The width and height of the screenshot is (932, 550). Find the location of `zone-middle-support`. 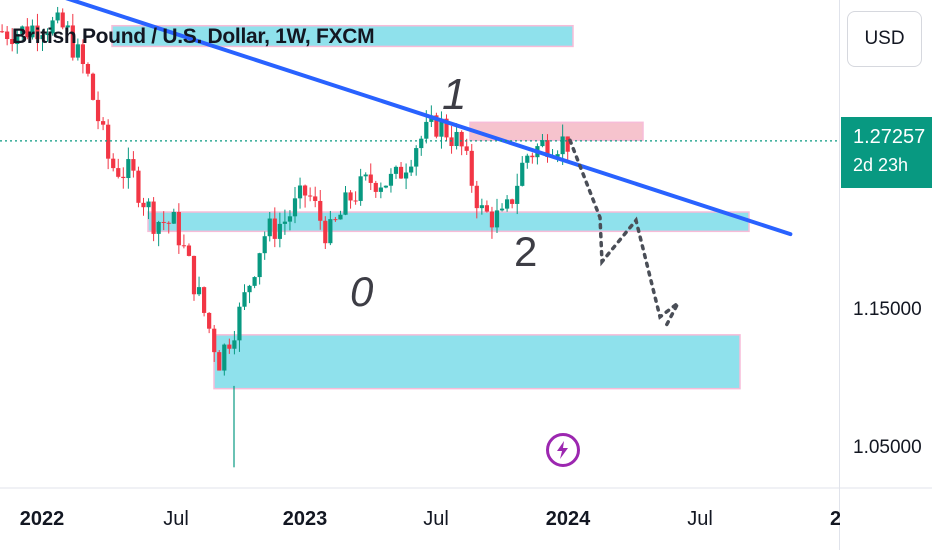

zone-middle-support is located at coordinates (448, 222).